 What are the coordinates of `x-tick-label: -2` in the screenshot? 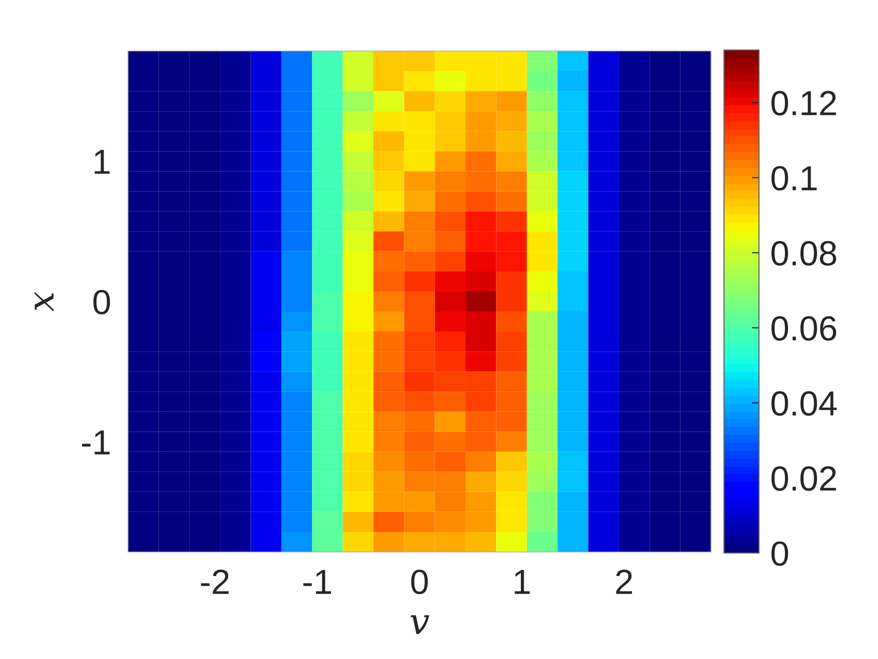 It's located at (215, 582).